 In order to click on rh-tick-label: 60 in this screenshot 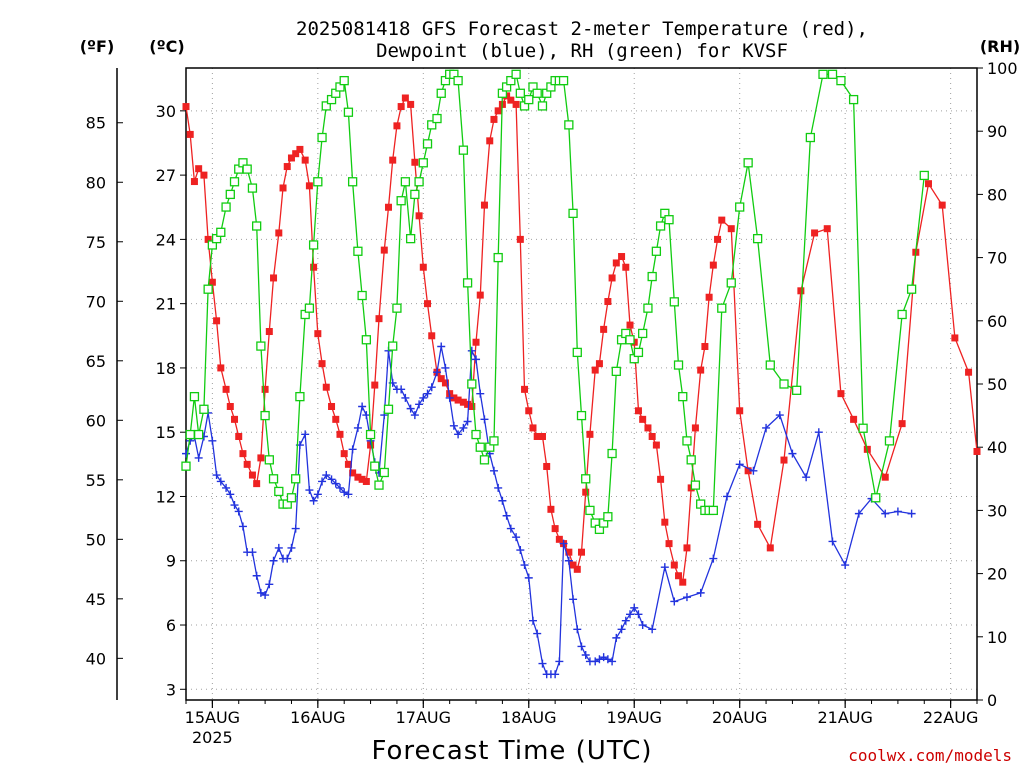, I will do `click(997, 321)`.